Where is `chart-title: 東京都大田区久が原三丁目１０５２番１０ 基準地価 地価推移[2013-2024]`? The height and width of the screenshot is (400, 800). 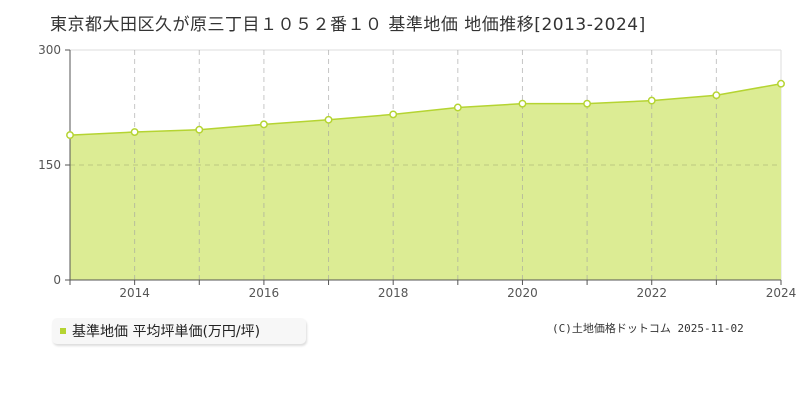 chart-title: 東京都大田区久が原三丁目１０５２番１０ 基準地価 地価推移[2013-2024] is located at coordinates (348, 25).